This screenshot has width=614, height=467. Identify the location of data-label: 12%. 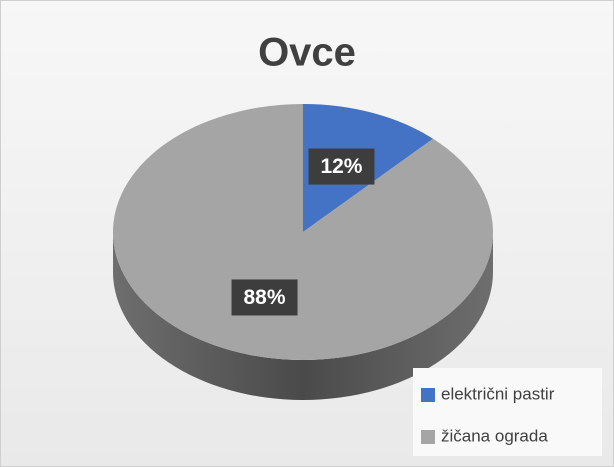
(341, 166).